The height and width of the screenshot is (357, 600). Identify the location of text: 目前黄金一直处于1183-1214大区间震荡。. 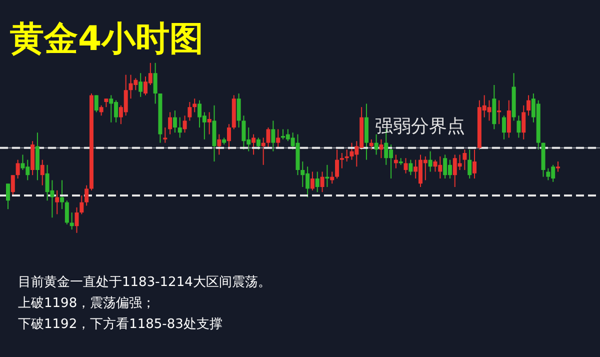
(144, 282).